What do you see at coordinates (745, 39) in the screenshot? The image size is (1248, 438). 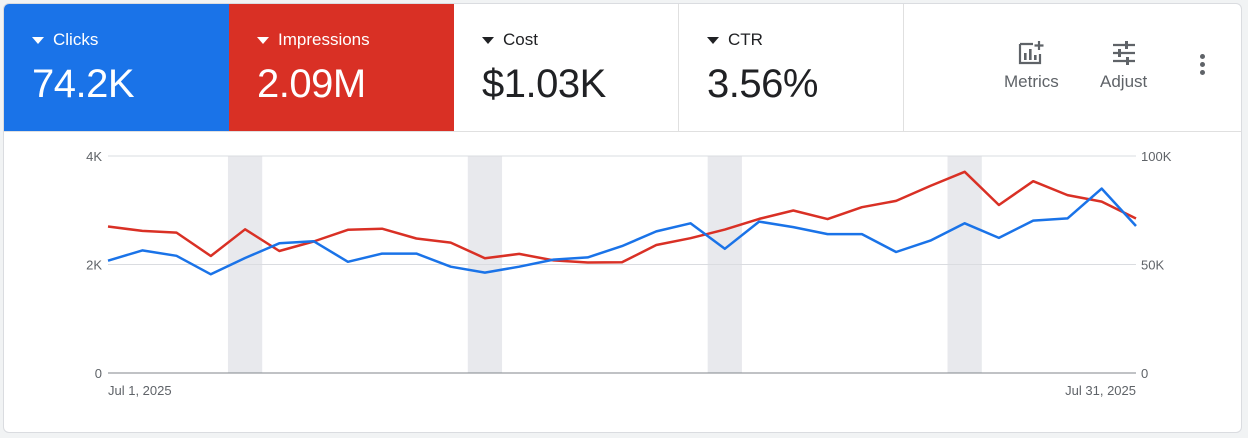 I see `metric-label: CTR` at bounding box center [745, 39].